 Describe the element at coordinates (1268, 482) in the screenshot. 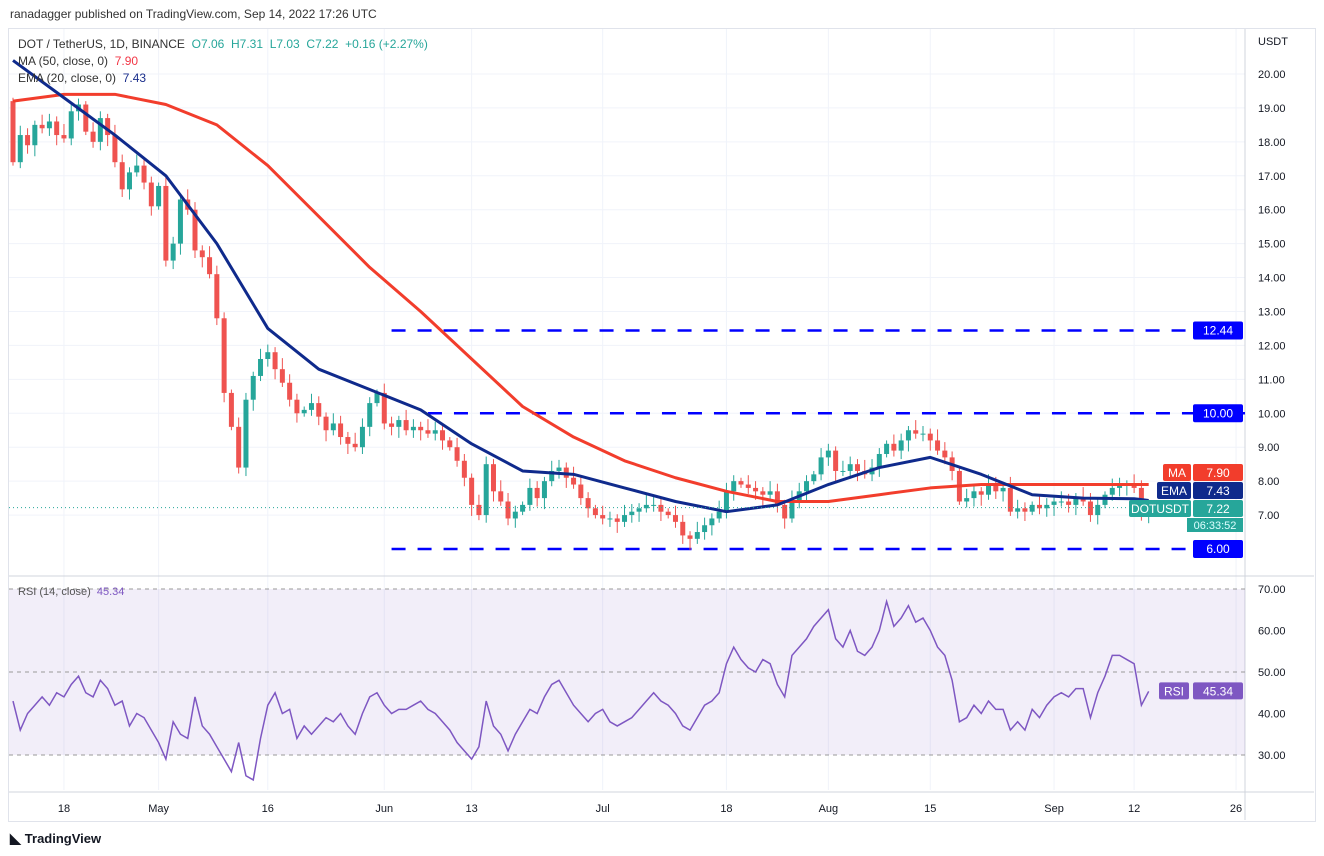

I see `price-tick-label: 8.00` at that location.